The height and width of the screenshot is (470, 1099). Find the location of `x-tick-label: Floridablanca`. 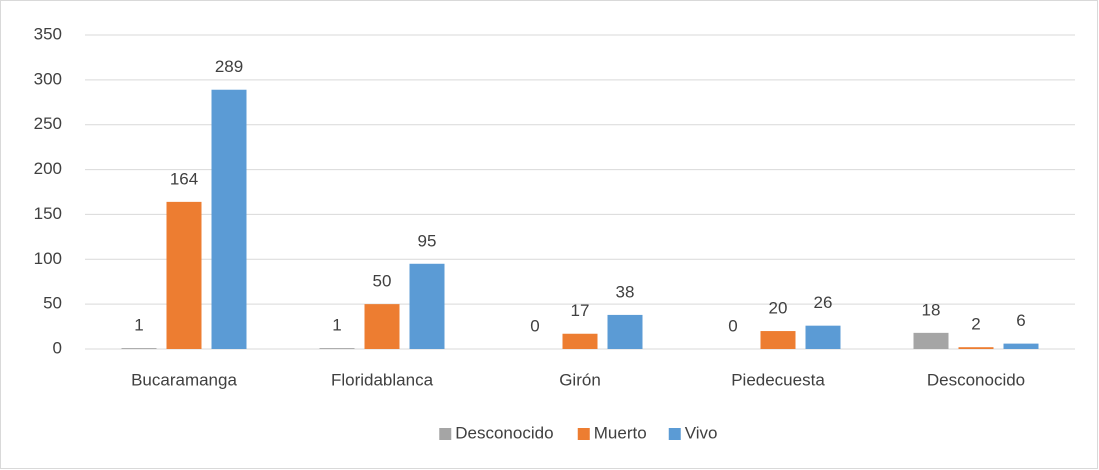

x-tick-label: Floridablanca is located at coordinates (382, 379).